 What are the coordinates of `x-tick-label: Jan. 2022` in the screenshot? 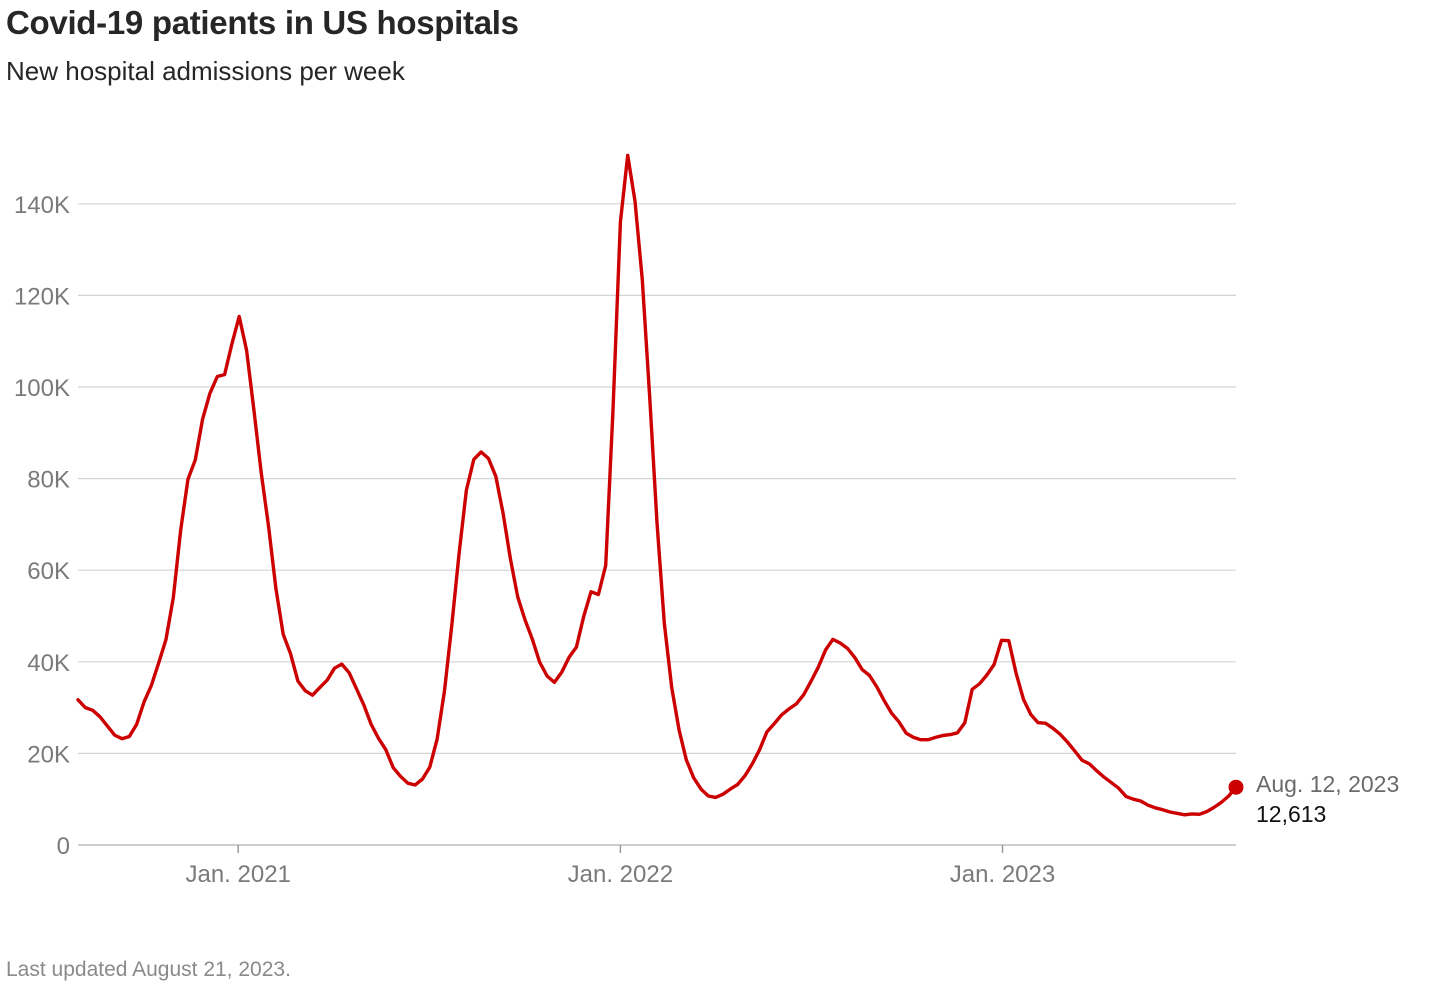 It's located at (620, 874).